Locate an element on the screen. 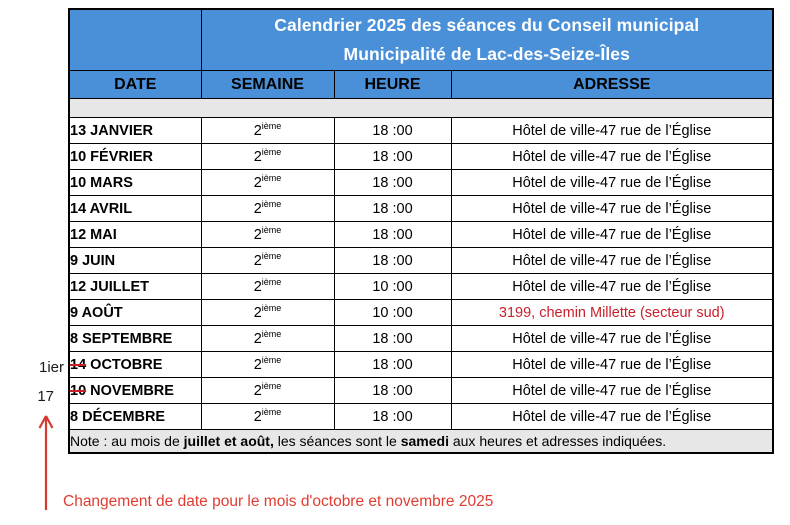 This screenshot has height=525, width=790. note-text-part: les séances sont le is located at coordinates (337, 441).